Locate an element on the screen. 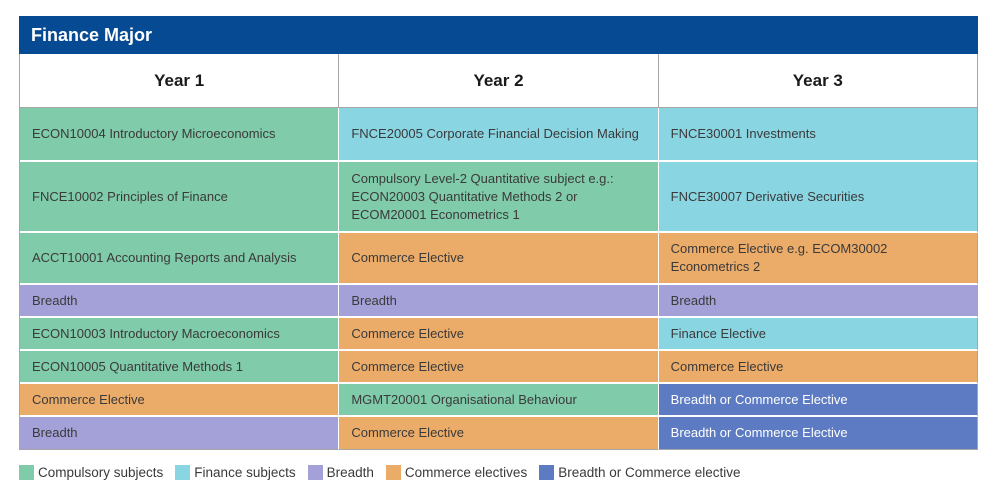  header-year-2: Year 2 is located at coordinates (499, 81).